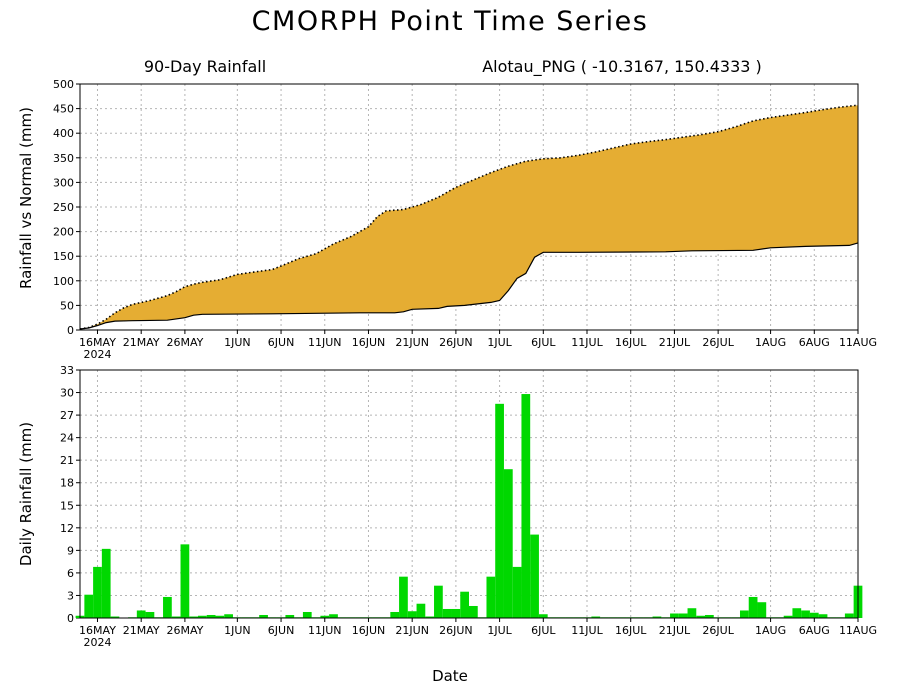 The width and height of the screenshot is (900, 700). I want to click on bottom-x-tick-label: 16JUL, so click(631, 630).